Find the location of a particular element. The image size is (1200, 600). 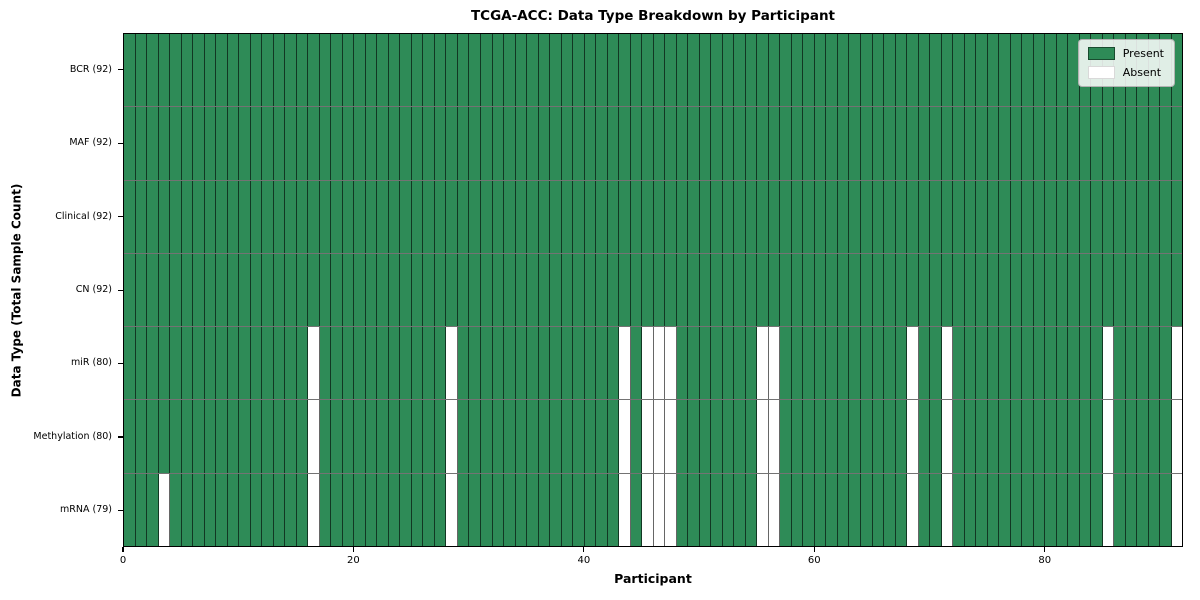

heatmap-row-BCR is located at coordinates (653, 71).